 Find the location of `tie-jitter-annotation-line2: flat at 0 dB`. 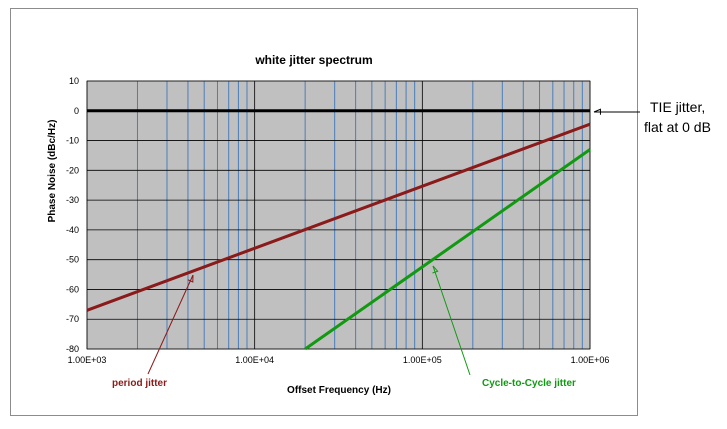

tie-jitter-annotation-line2: flat at 0 dB is located at coordinates (677, 127).